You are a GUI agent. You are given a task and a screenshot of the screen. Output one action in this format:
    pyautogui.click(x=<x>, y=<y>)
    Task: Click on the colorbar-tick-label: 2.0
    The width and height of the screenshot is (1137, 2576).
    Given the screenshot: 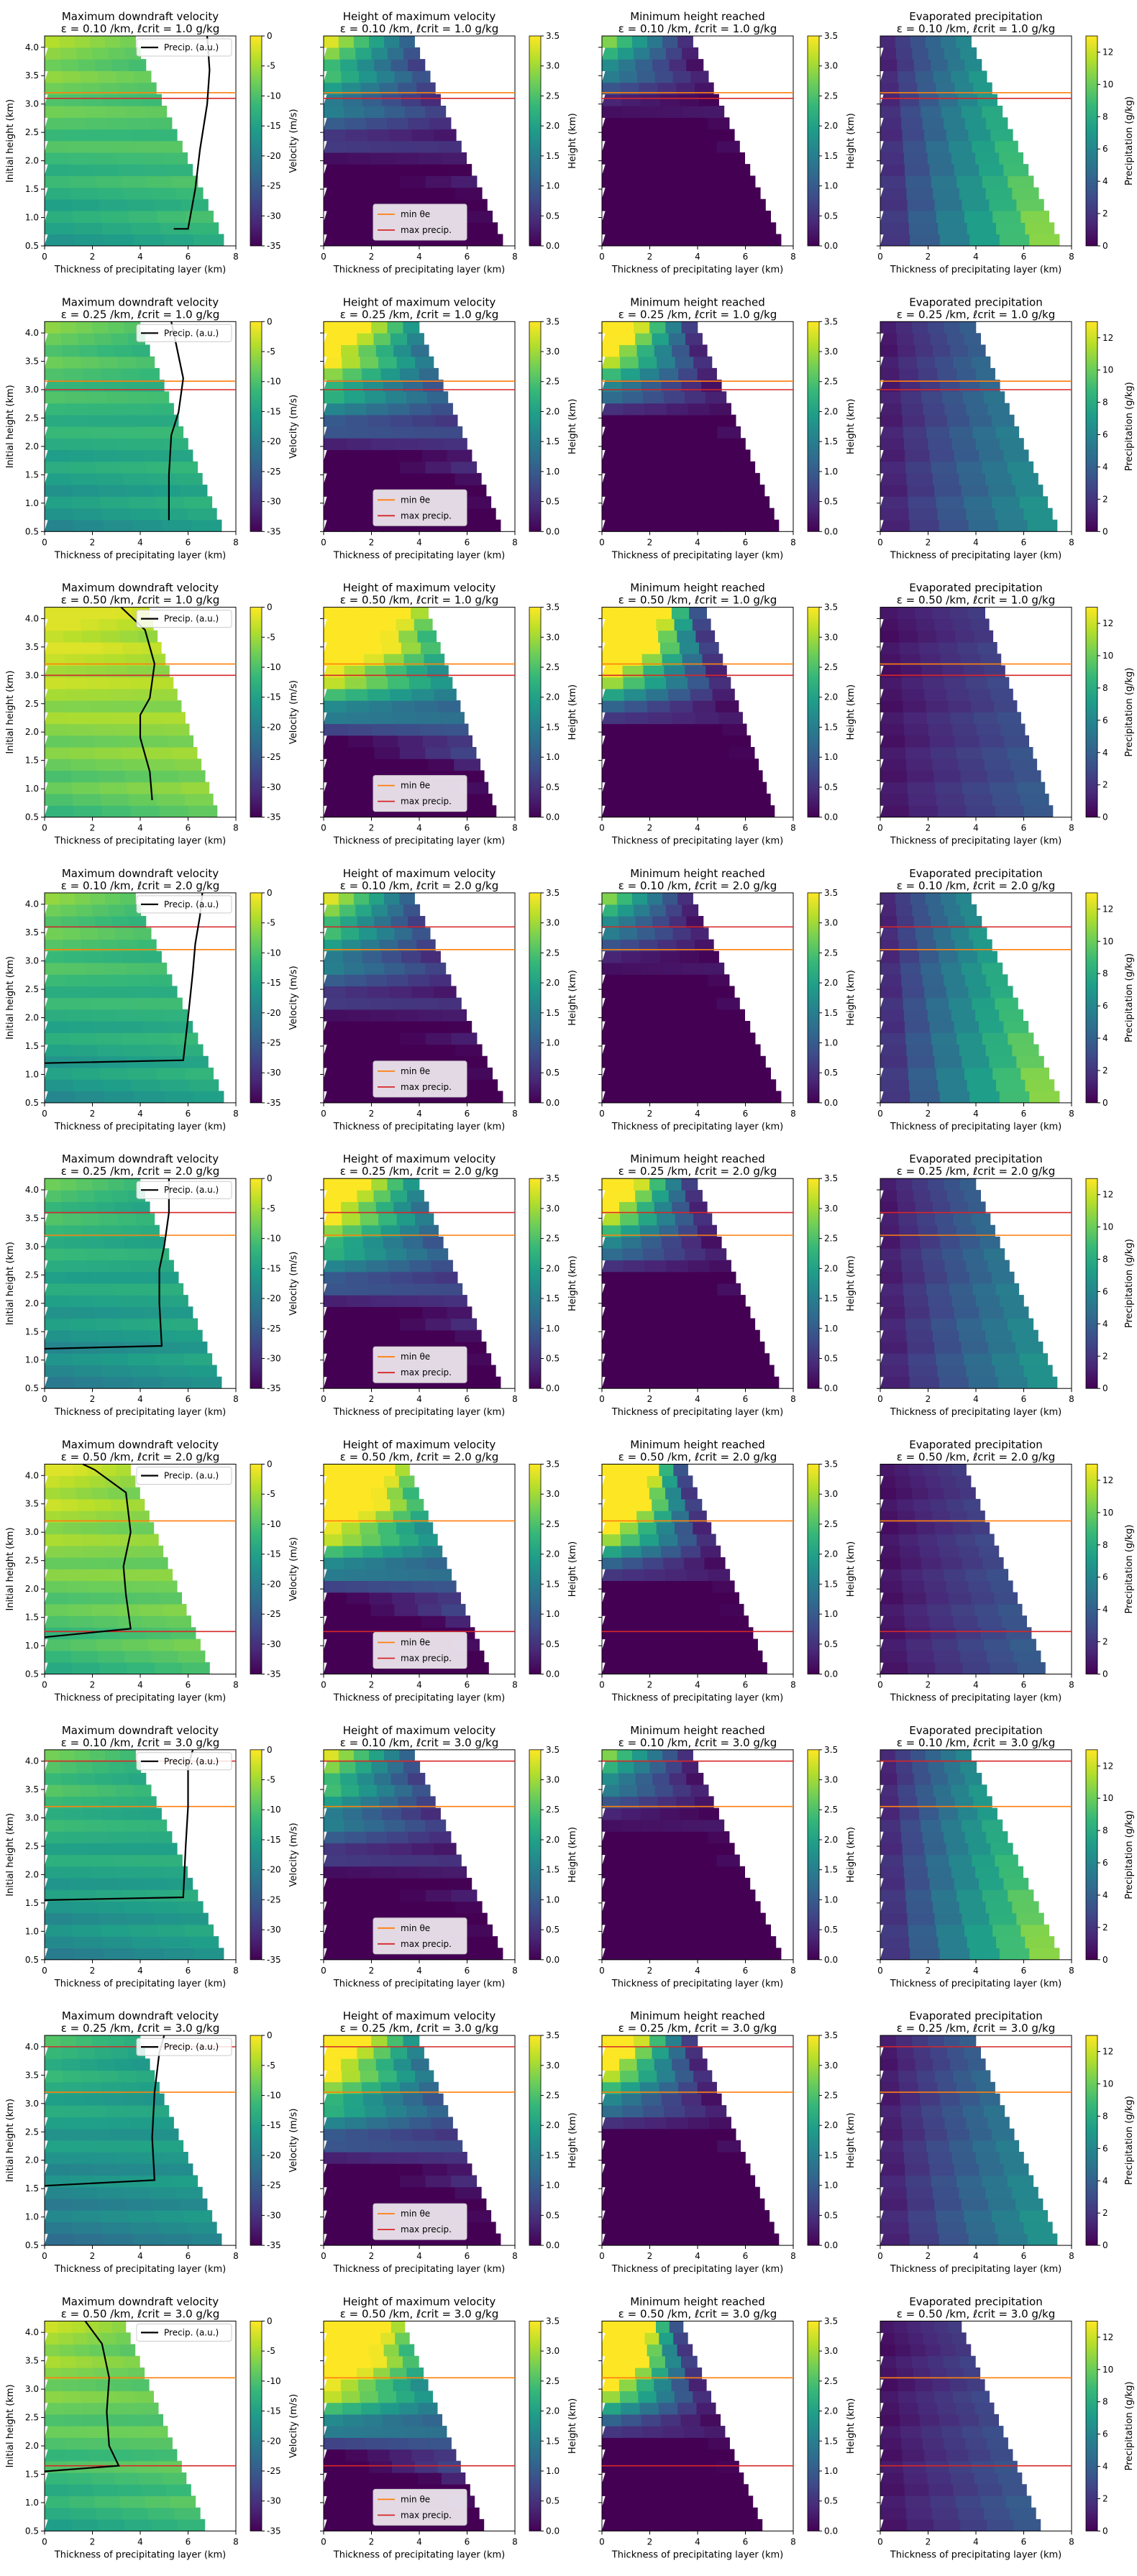 What is the action you would take?
    pyautogui.click(x=831, y=126)
    